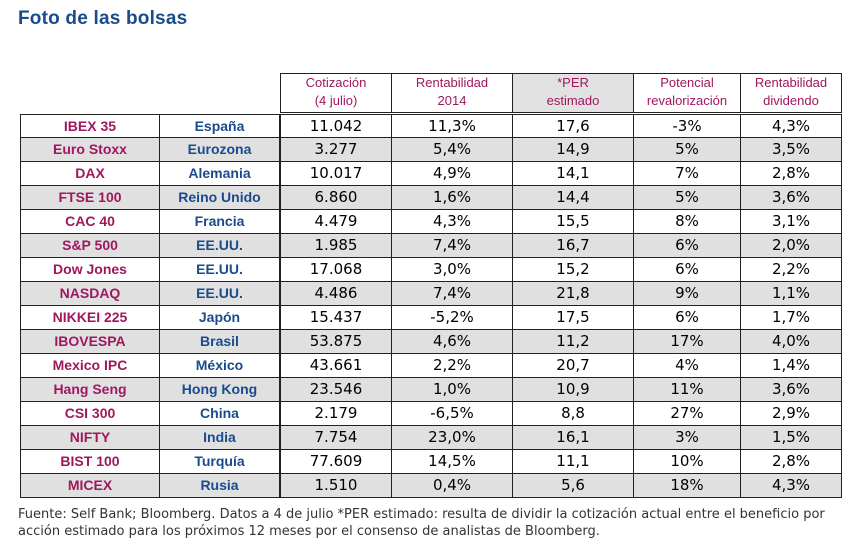 The height and width of the screenshot is (555, 855). Describe the element at coordinates (573, 294) in the screenshot. I see `cell-per: 21,8` at that location.